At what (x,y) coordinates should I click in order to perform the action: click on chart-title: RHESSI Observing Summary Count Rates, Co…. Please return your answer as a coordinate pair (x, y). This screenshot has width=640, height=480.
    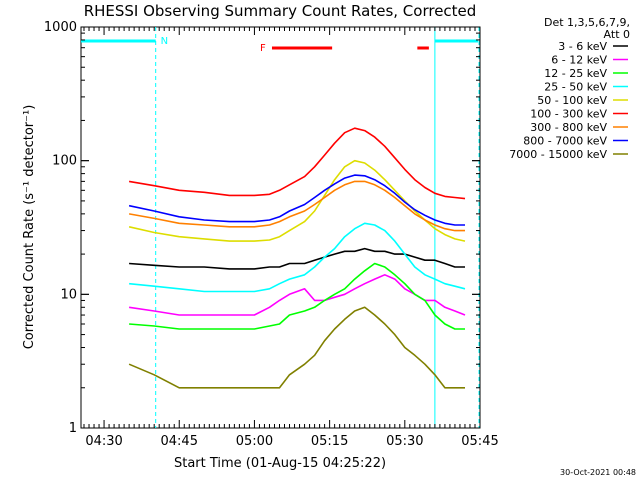
    Looking at the image, I should click on (280, 11).